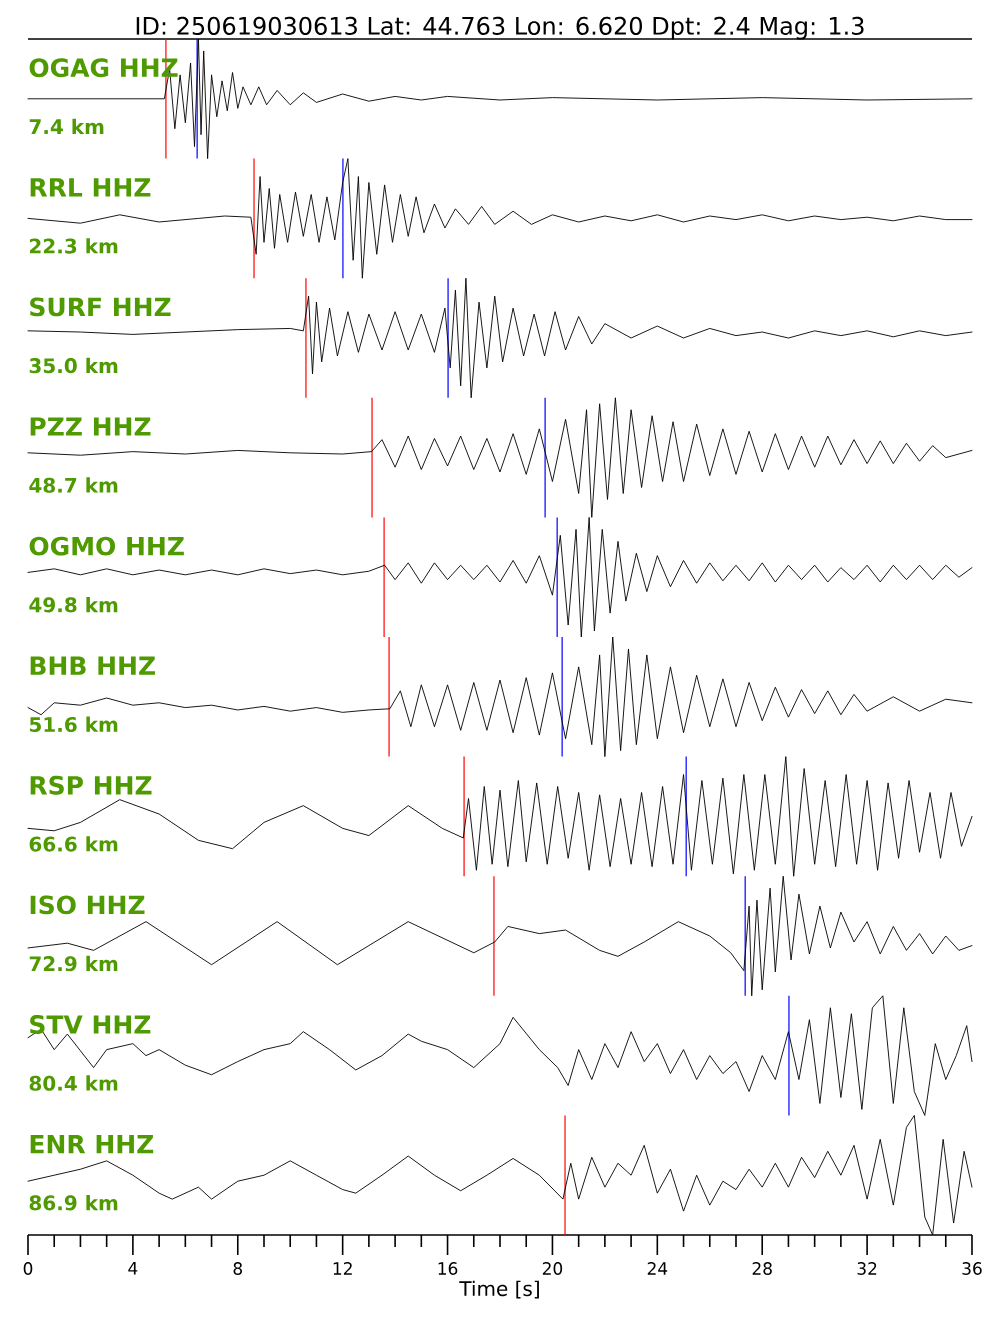  What do you see at coordinates (92, 1144) in the screenshot?
I see `text: ENR HHZ` at bounding box center [92, 1144].